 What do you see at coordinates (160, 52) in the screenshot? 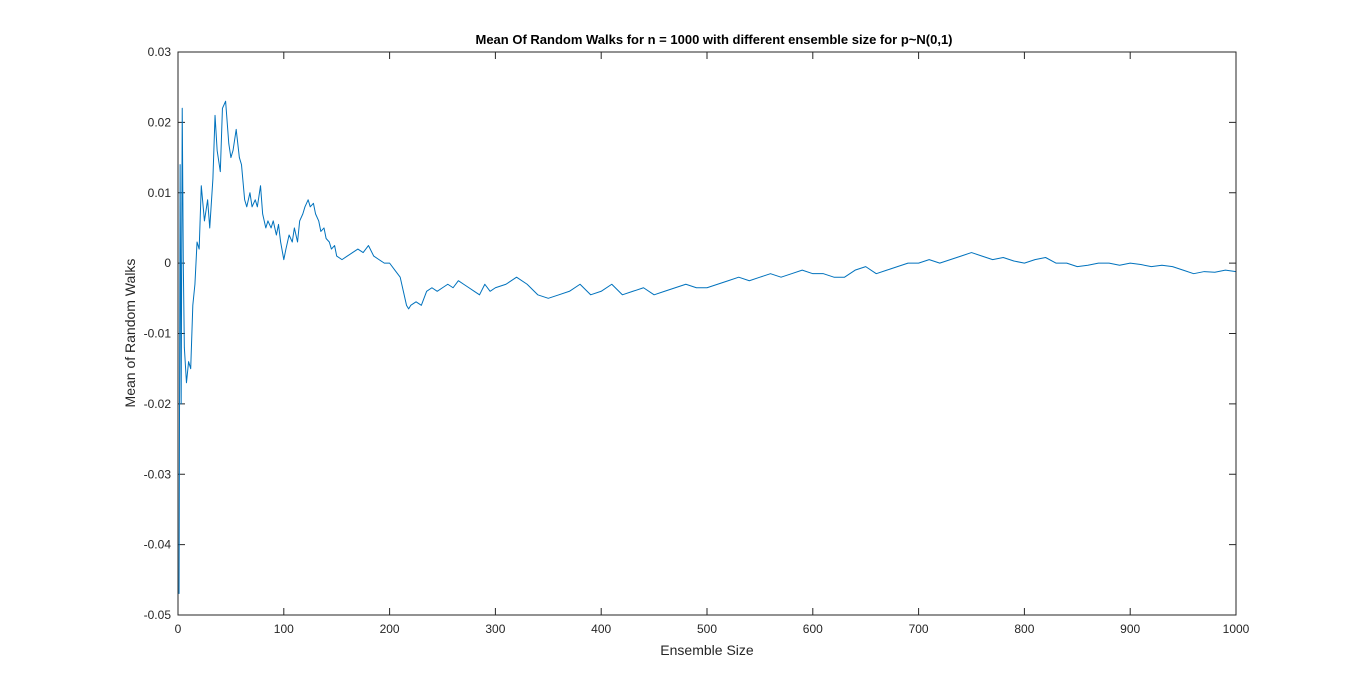
I see `y-tick-label: 0.03` at bounding box center [160, 52].